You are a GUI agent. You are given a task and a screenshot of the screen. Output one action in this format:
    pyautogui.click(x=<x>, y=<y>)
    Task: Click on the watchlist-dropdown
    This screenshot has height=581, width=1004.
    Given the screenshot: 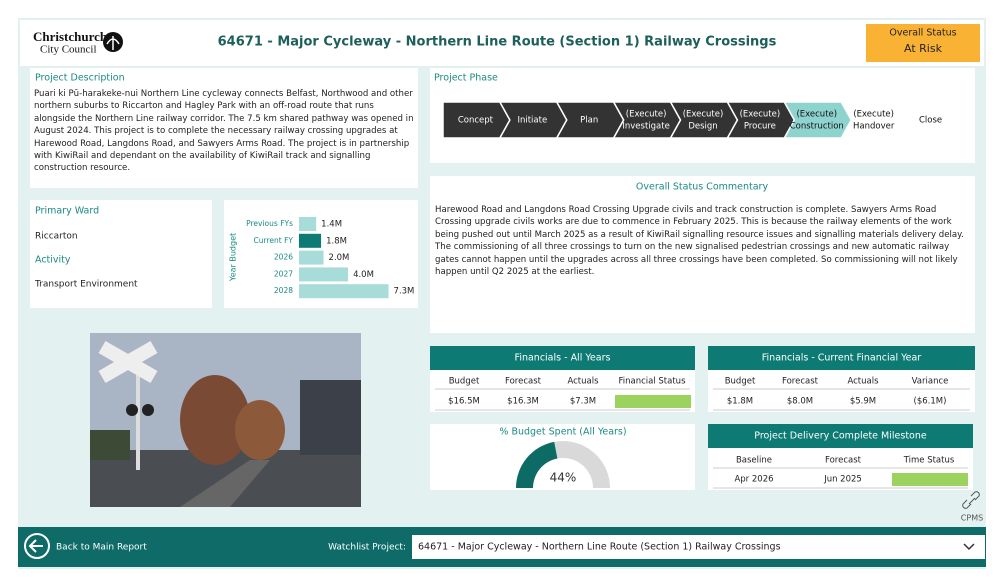 What is the action you would take?
    pyautogui.click(x=698, y=547)
    